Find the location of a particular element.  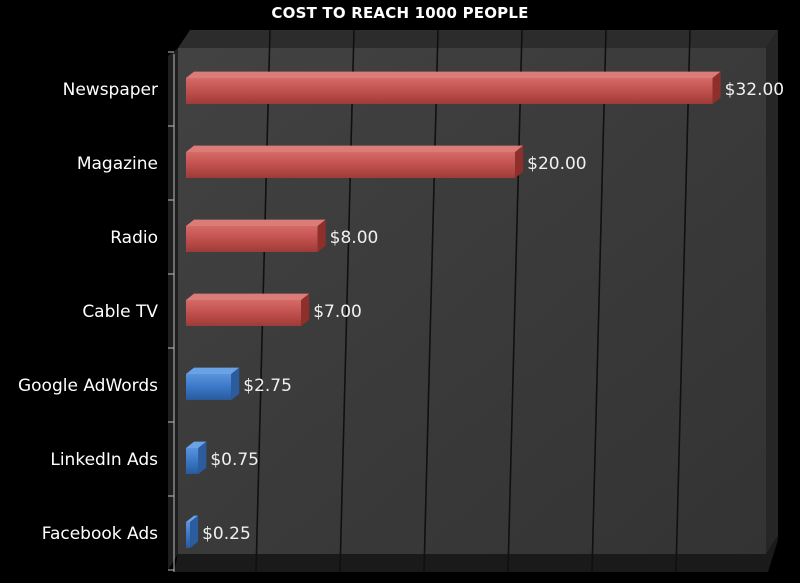

category-label: Magazine is located at coordinates (117, 164).